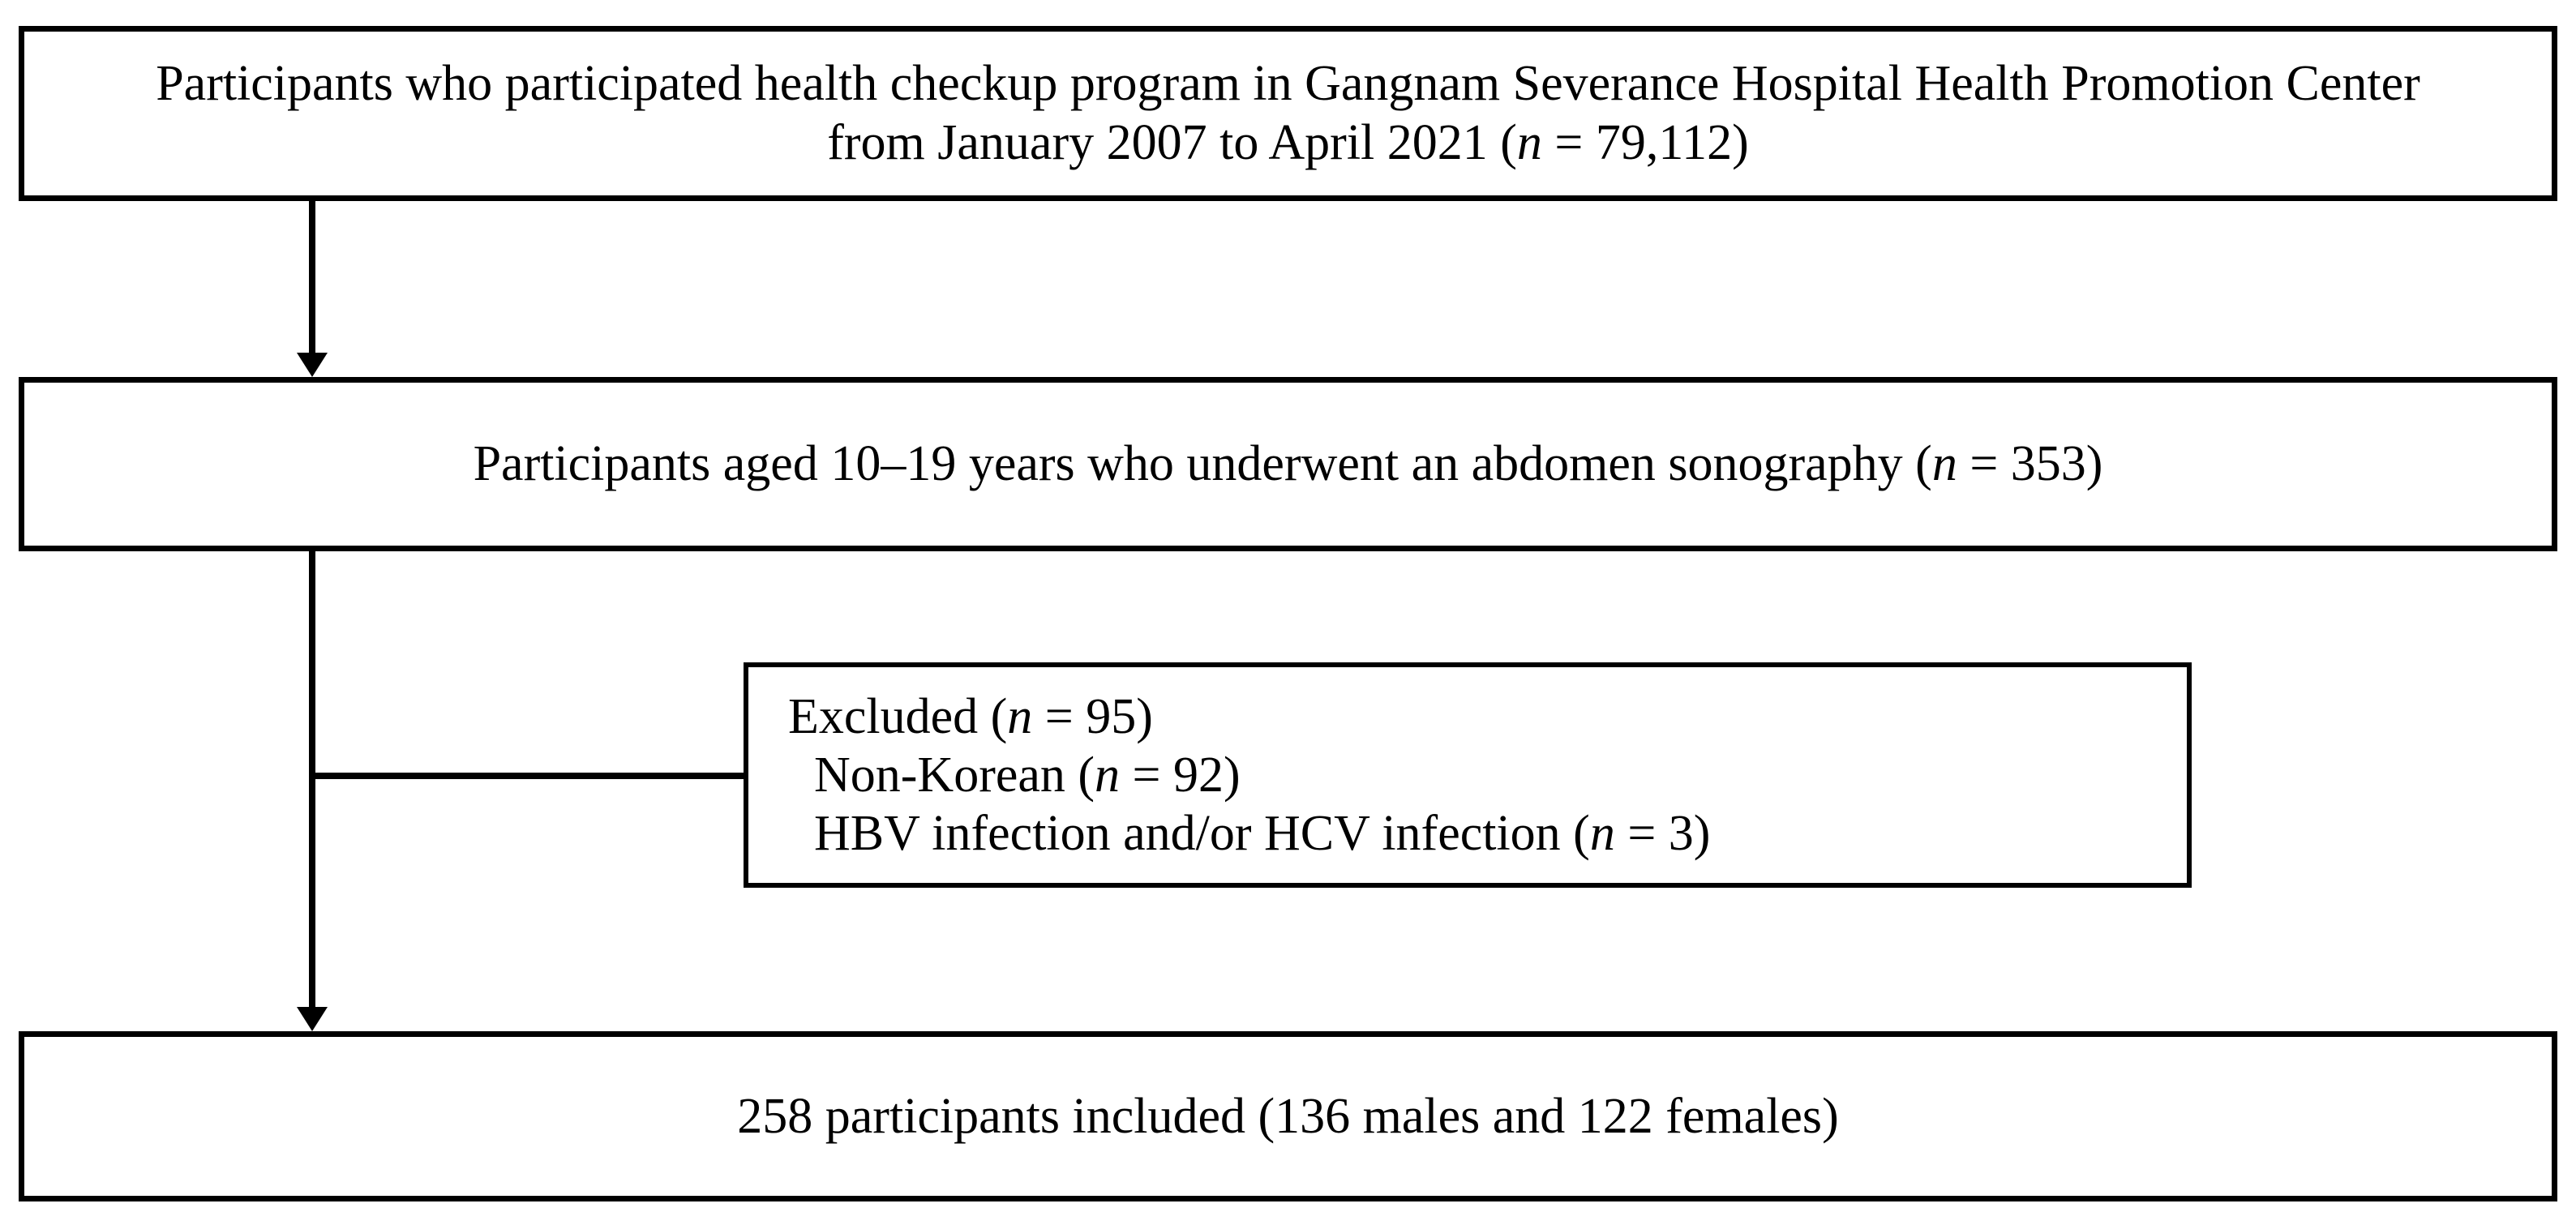  I want to click on connector-to-excluded-box, so click(528, 776).